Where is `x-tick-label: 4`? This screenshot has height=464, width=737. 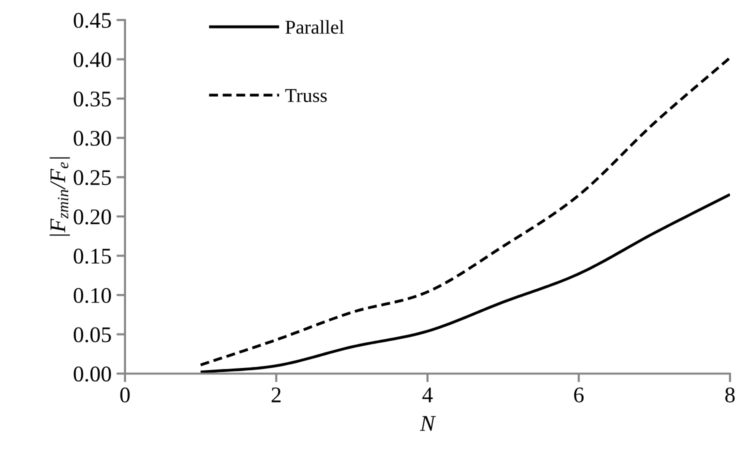 x-tick-label: 4 is located at coordinates (427, 395).